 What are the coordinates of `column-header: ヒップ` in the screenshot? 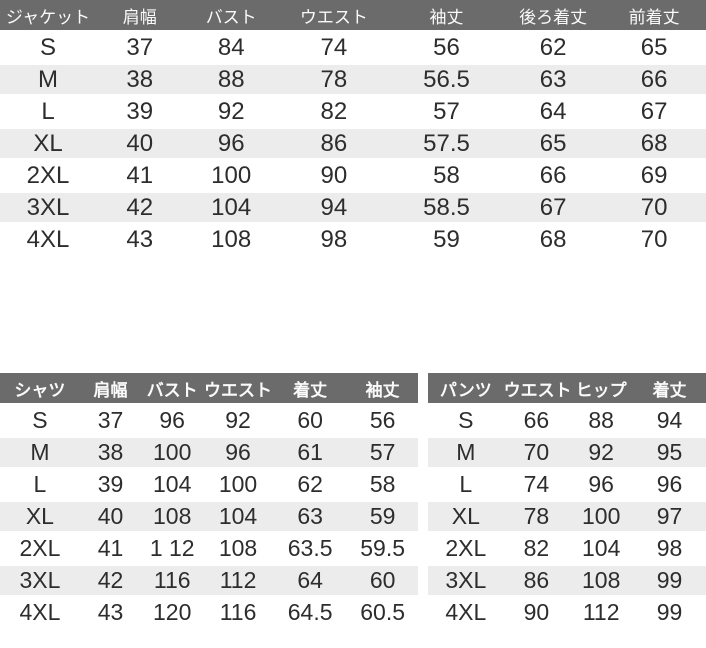 It's located at (601, 388).